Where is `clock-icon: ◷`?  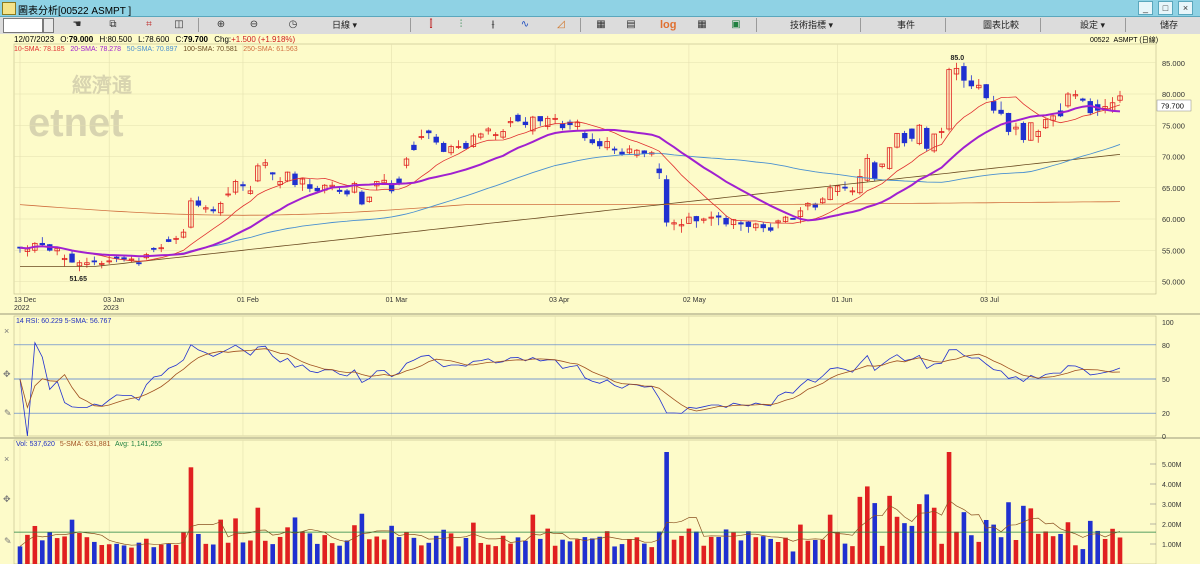 clock-icon: ◷ is located at coordinates (293, 24).